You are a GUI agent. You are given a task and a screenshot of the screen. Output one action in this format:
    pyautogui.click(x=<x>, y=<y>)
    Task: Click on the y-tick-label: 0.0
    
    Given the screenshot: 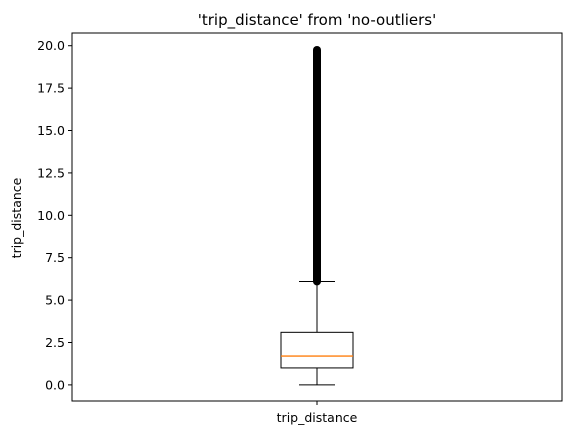 What is the action you would take?
    pyautogui.click(x=55, y=384)
    